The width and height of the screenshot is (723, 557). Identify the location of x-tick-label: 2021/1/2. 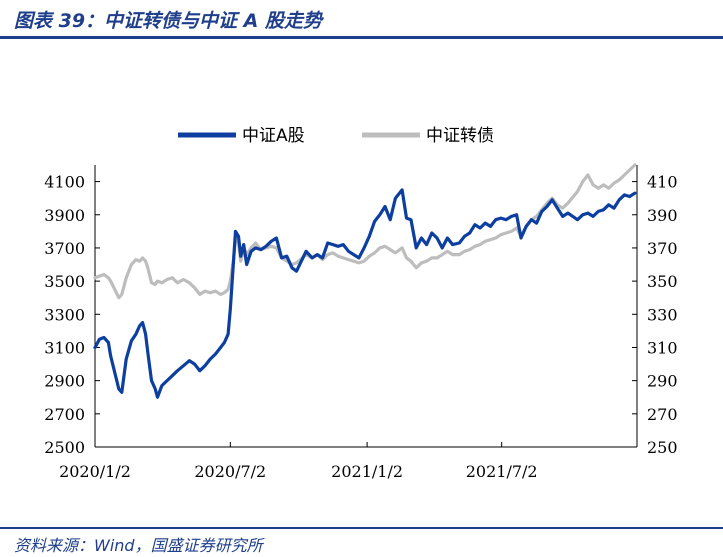
(367, 471).